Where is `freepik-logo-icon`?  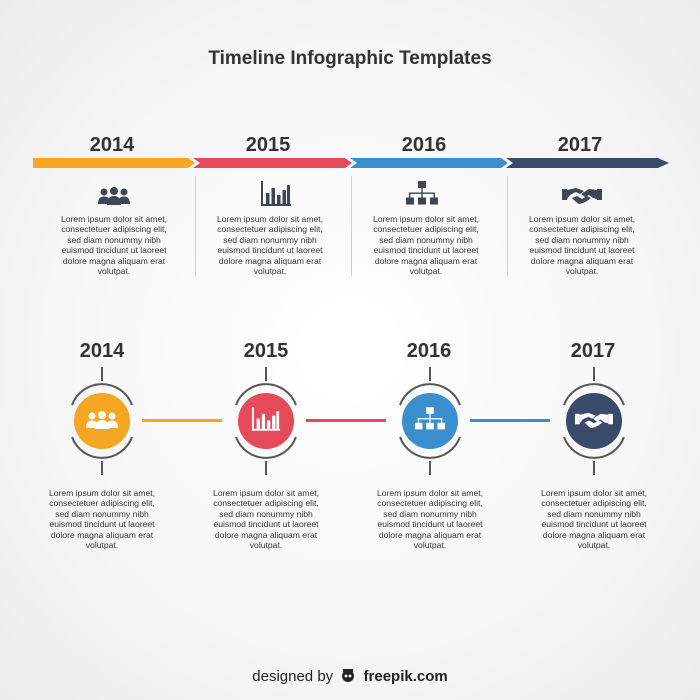
freepik-logo-icon is located at coordinates (348, 675).